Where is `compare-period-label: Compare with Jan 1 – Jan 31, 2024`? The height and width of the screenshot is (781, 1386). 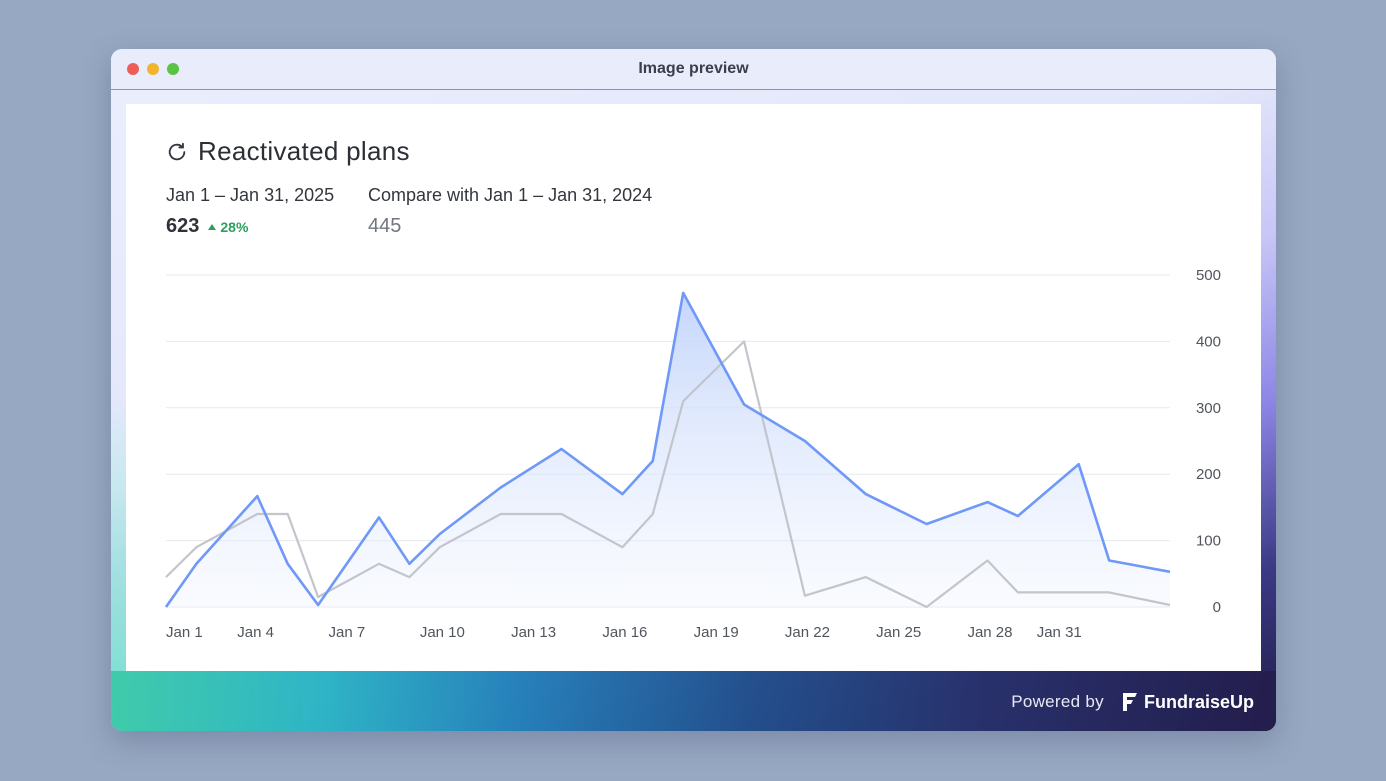
compare-period-label: Compare with Jan 1 – Jan 31, 2024 is located at coordinates (510, 195).